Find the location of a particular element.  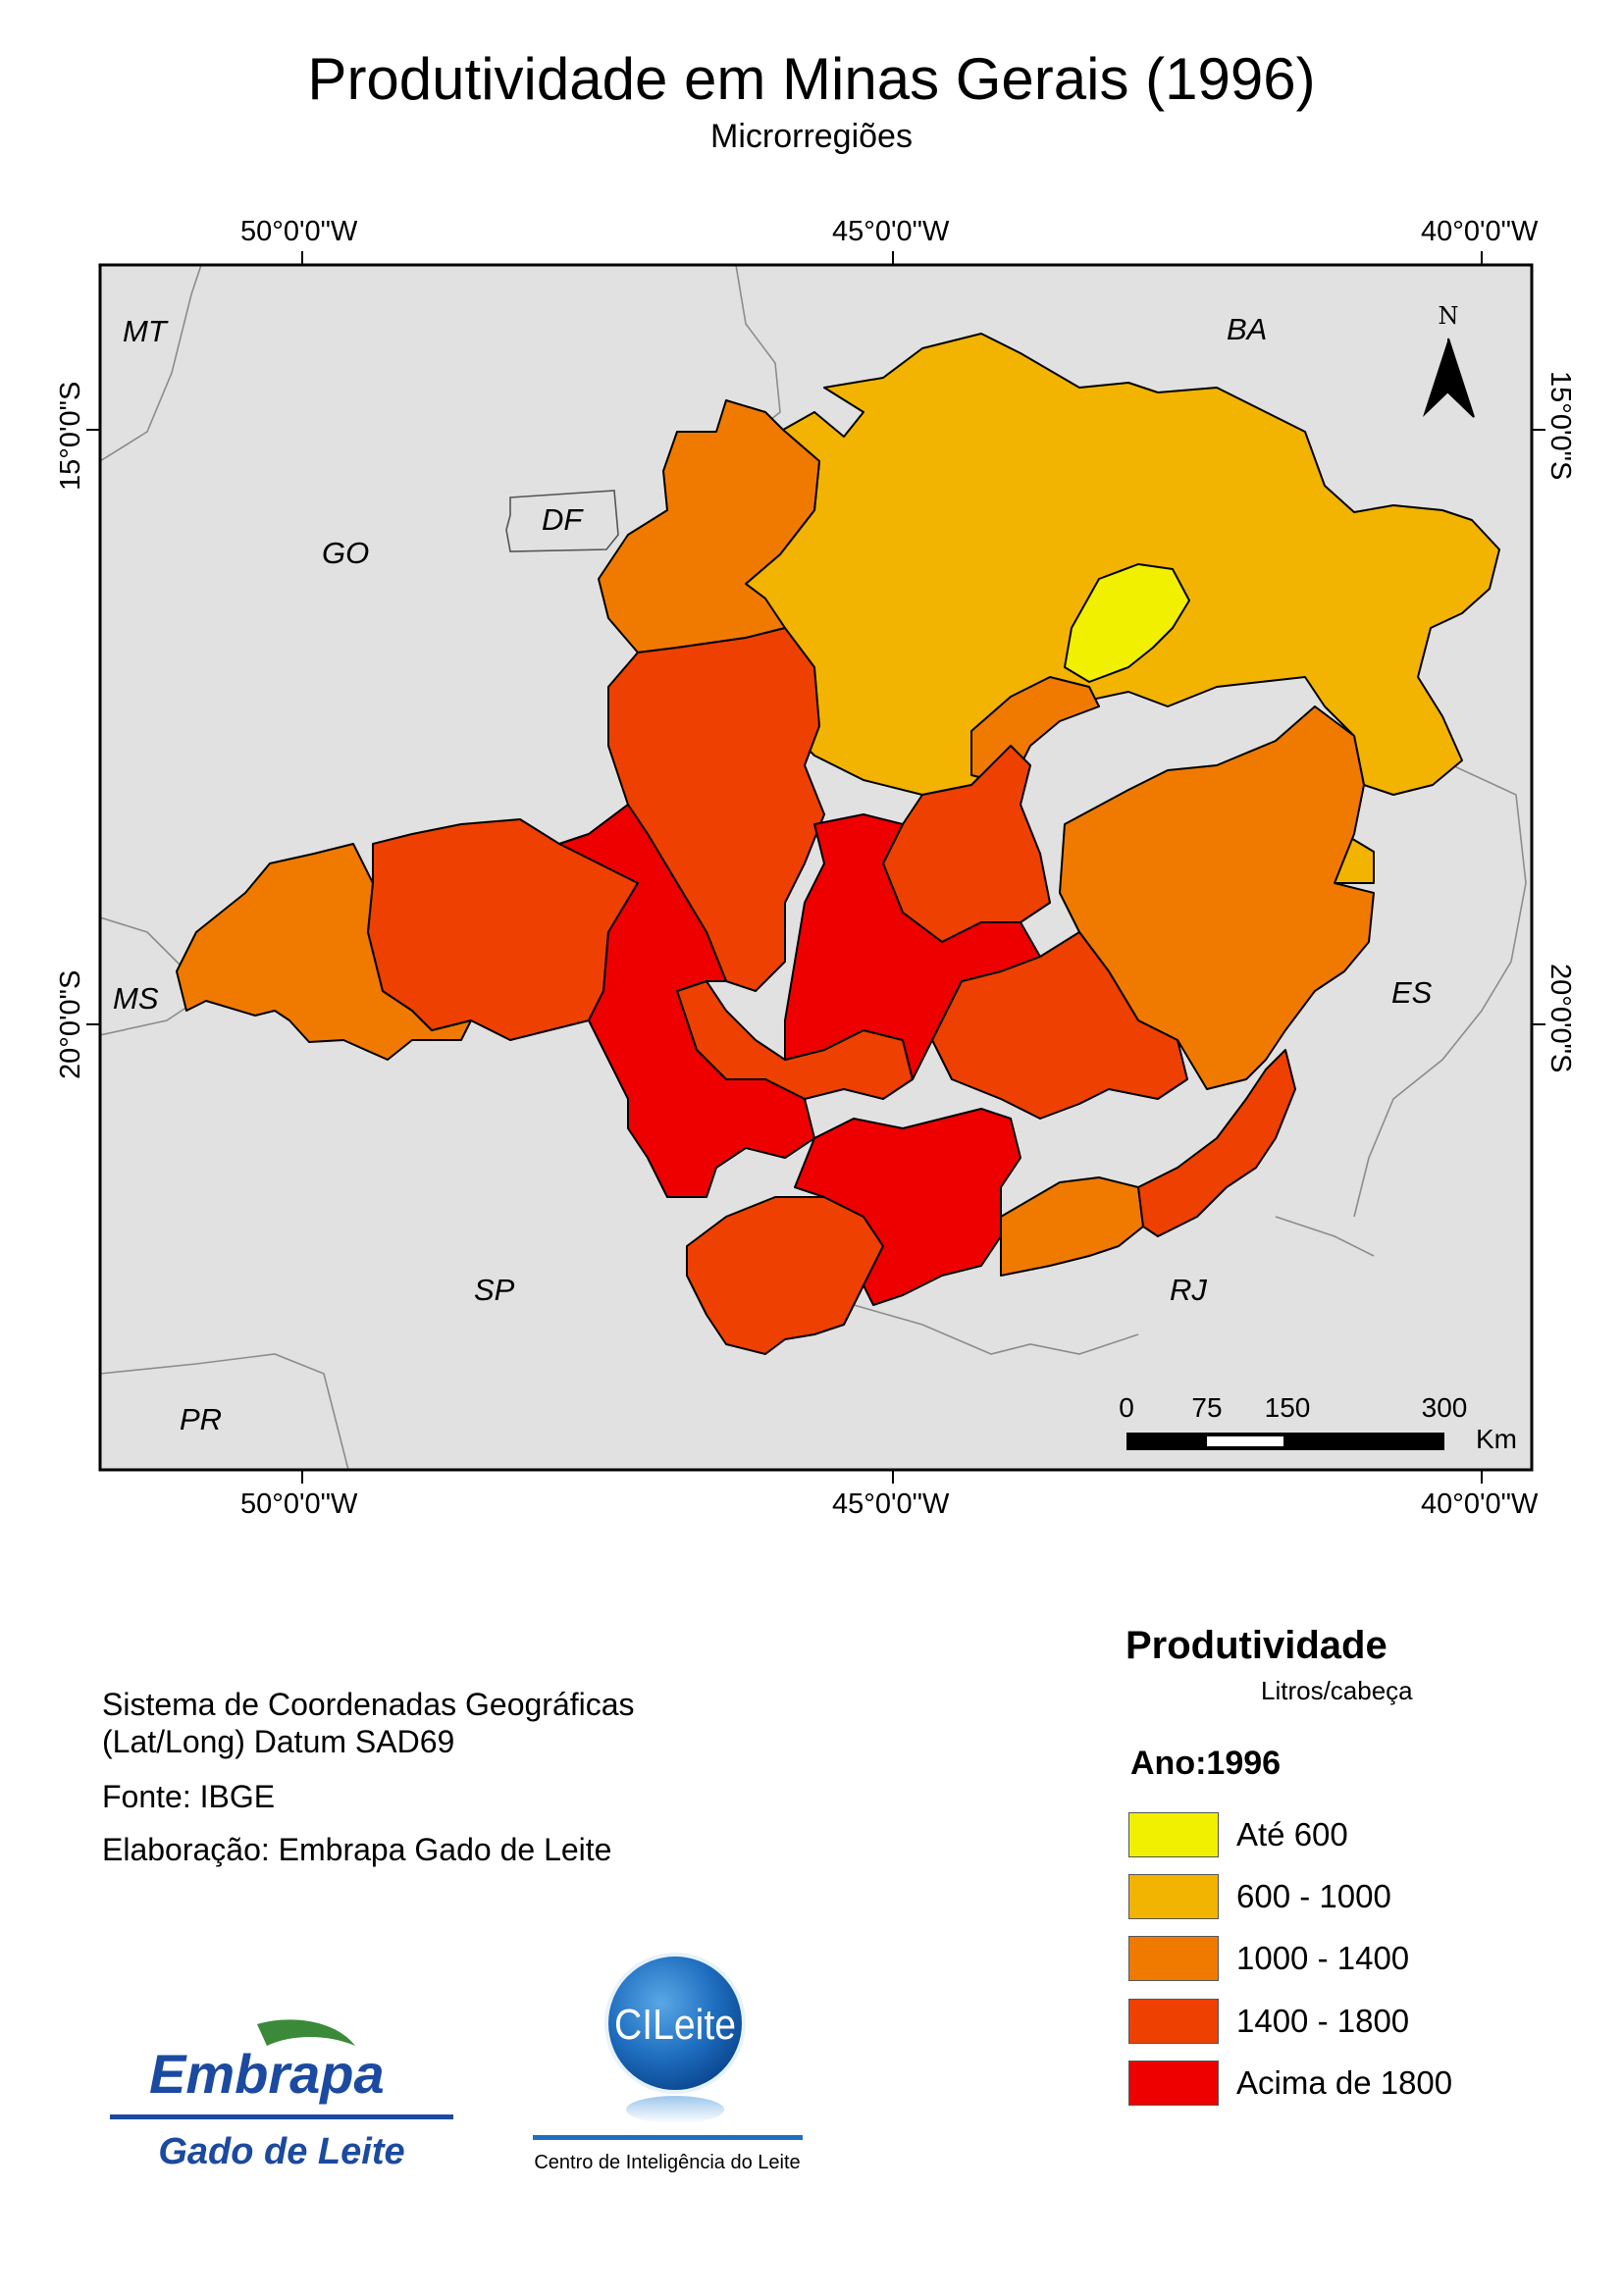

state-label-df: DF is located at coordinates (563, 519).